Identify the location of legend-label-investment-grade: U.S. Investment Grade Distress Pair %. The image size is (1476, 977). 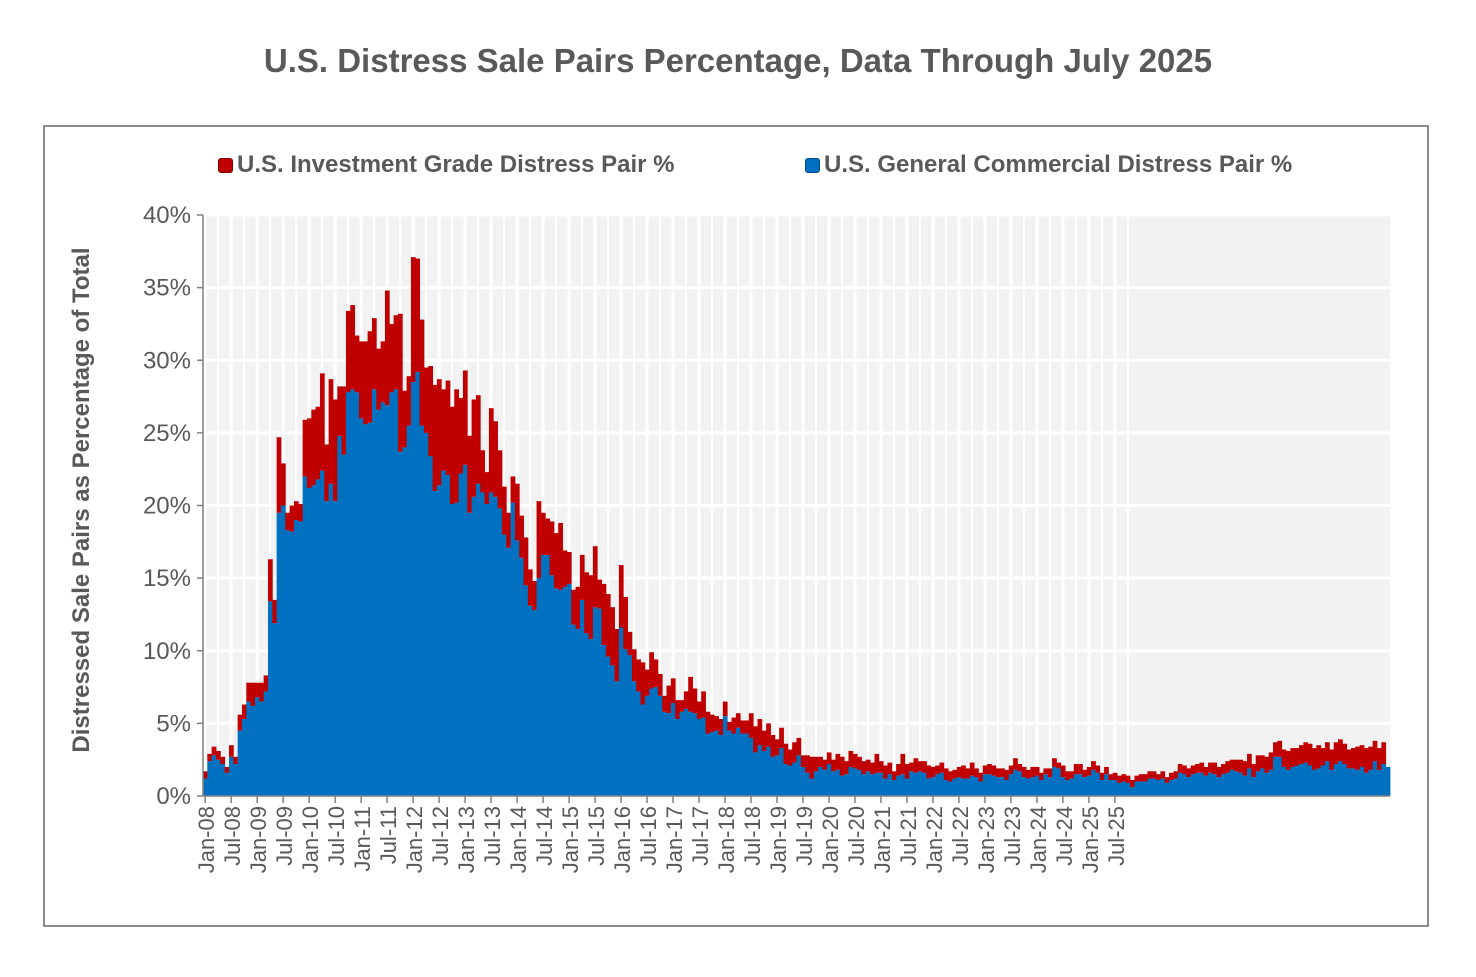
(456, 164).